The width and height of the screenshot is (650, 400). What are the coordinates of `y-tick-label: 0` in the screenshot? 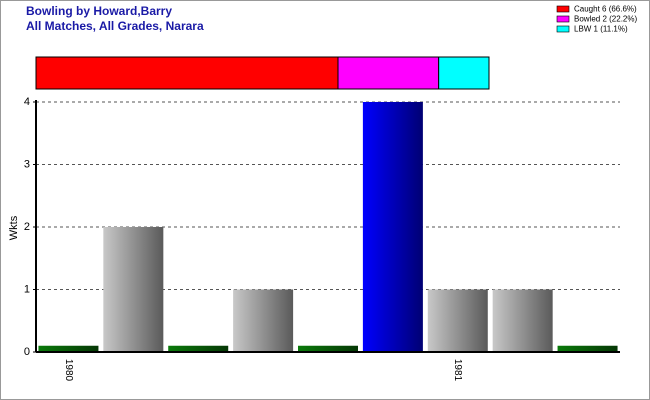 It's located at (27, 352).